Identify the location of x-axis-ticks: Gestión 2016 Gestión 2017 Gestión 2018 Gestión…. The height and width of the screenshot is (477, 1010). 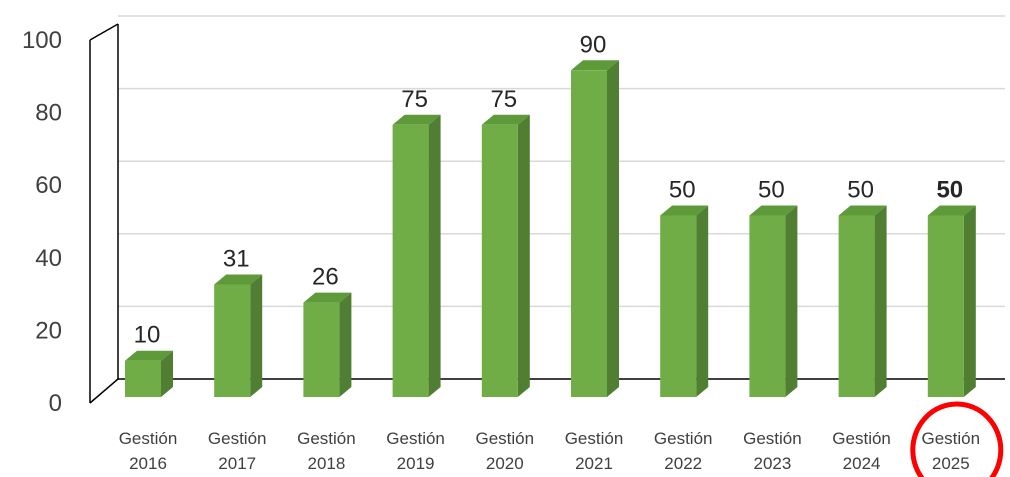
(549, 451).